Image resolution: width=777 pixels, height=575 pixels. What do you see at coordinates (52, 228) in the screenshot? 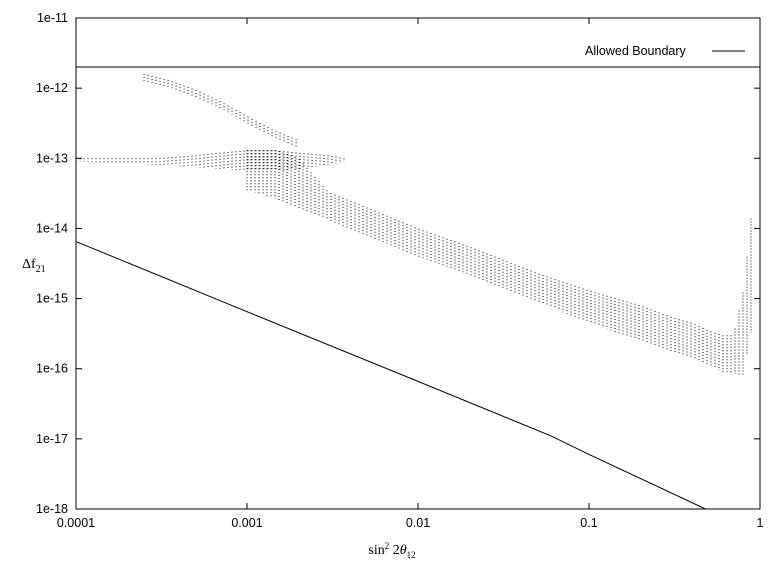
I see `y-tick-label-4: 1e-14` at bounding box center [52, 228].